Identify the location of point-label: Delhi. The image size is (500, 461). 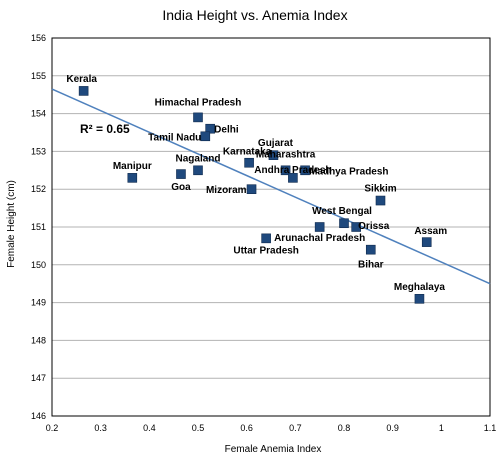
(226, 130).